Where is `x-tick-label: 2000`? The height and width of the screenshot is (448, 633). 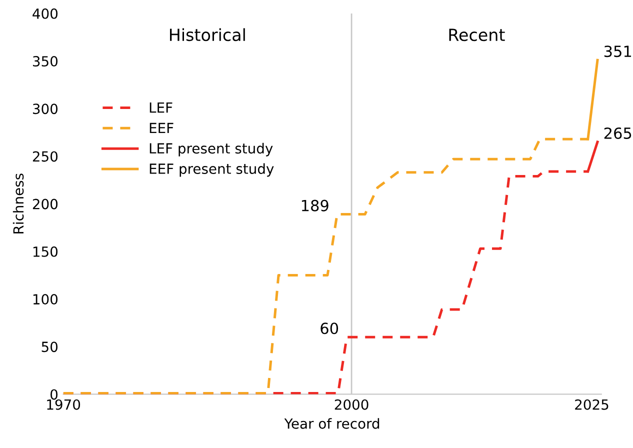
x-tick-label: 2000 is located at coordinates (351, 404).